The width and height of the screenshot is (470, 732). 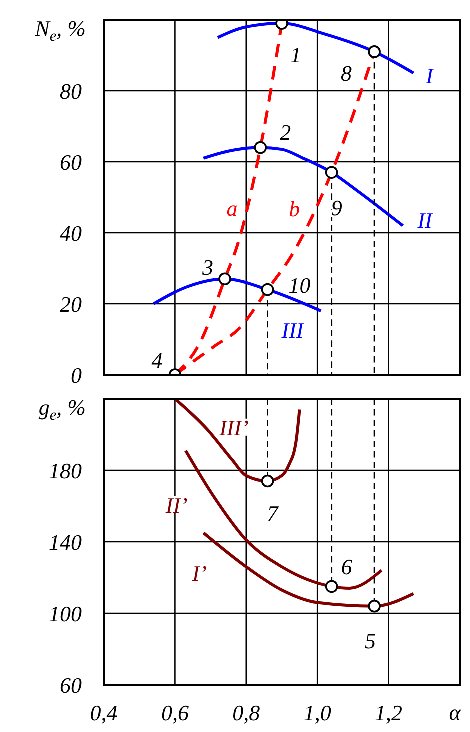 I want to click on series-label: II, so click(x=425, y=219).